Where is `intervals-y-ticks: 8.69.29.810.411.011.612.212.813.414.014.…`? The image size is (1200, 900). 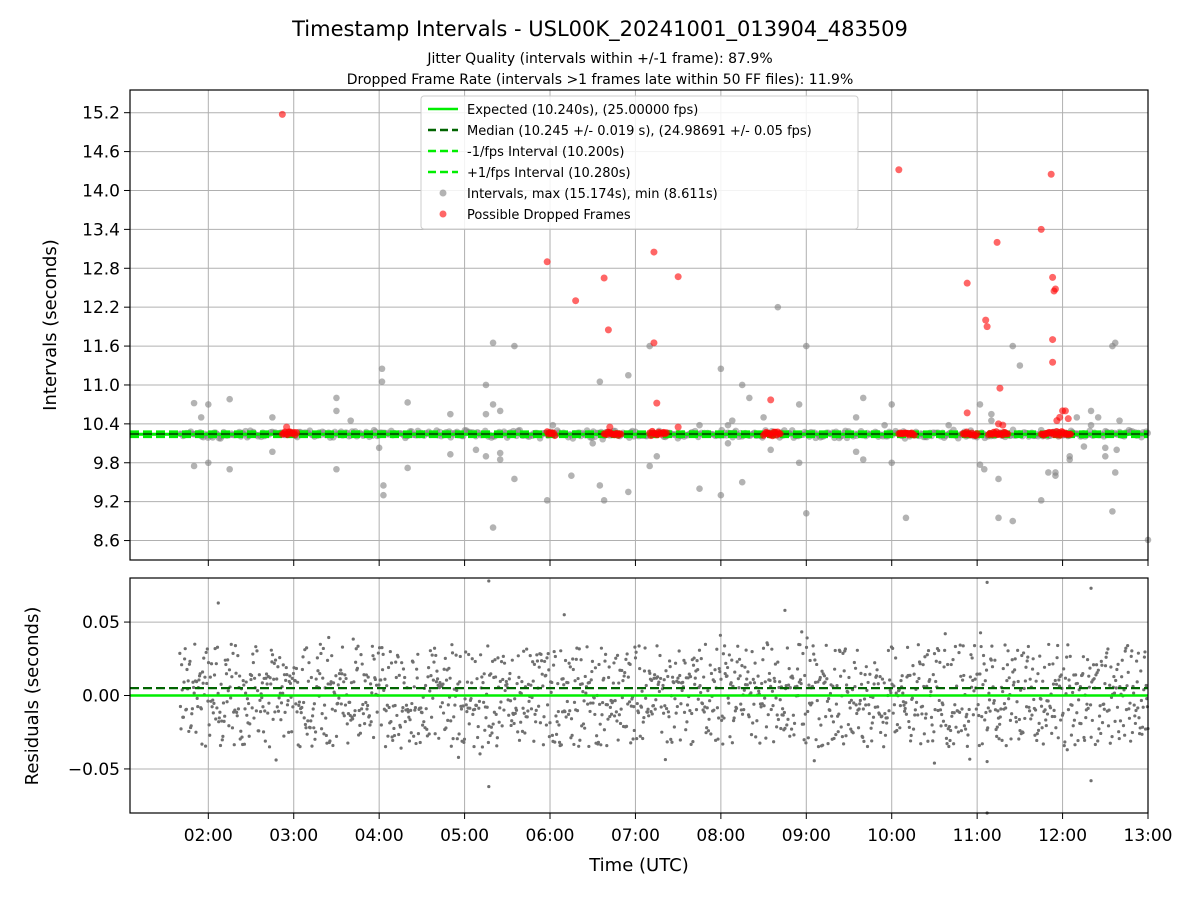 intervals-y-ticks: 8.69.29.810.411.011.612.212.813.414.014.… is located at coordinates (106, 328).